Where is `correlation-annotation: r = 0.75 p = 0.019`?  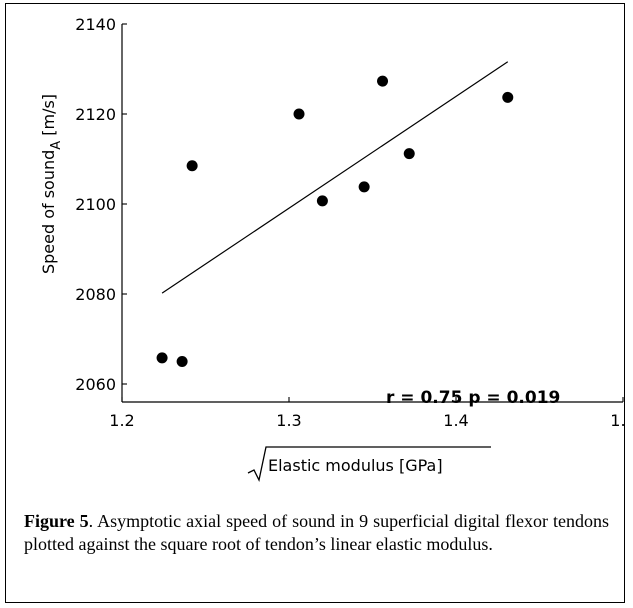
correlation-annotation: r = 0.75 p = 0.019 is located at coordinates (473, 398).